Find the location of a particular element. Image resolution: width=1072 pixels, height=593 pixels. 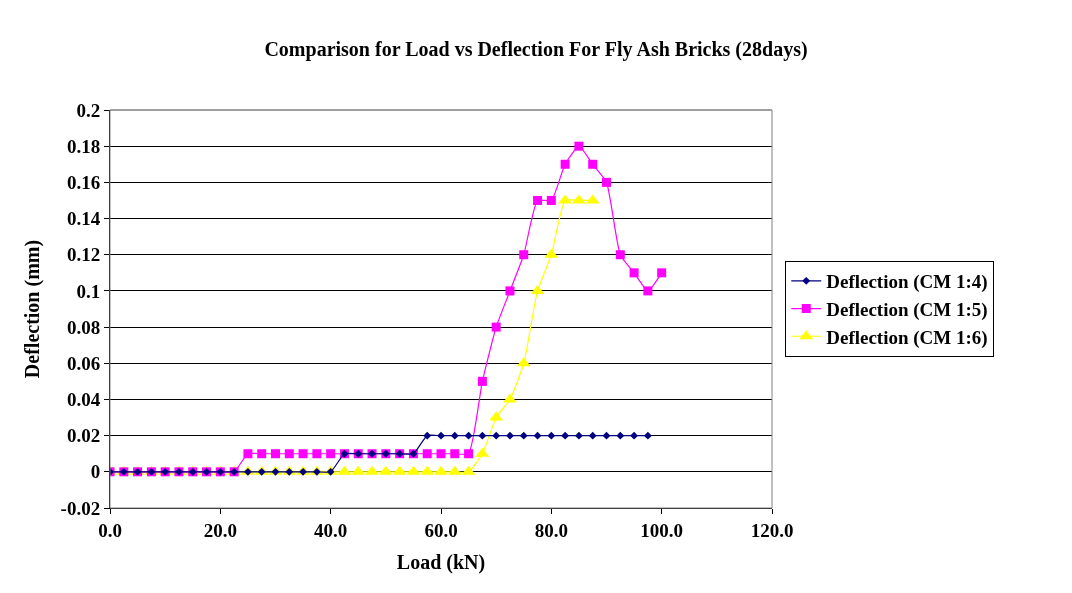

y-tick-label: 0.06 is located at coordinates (83, 363).